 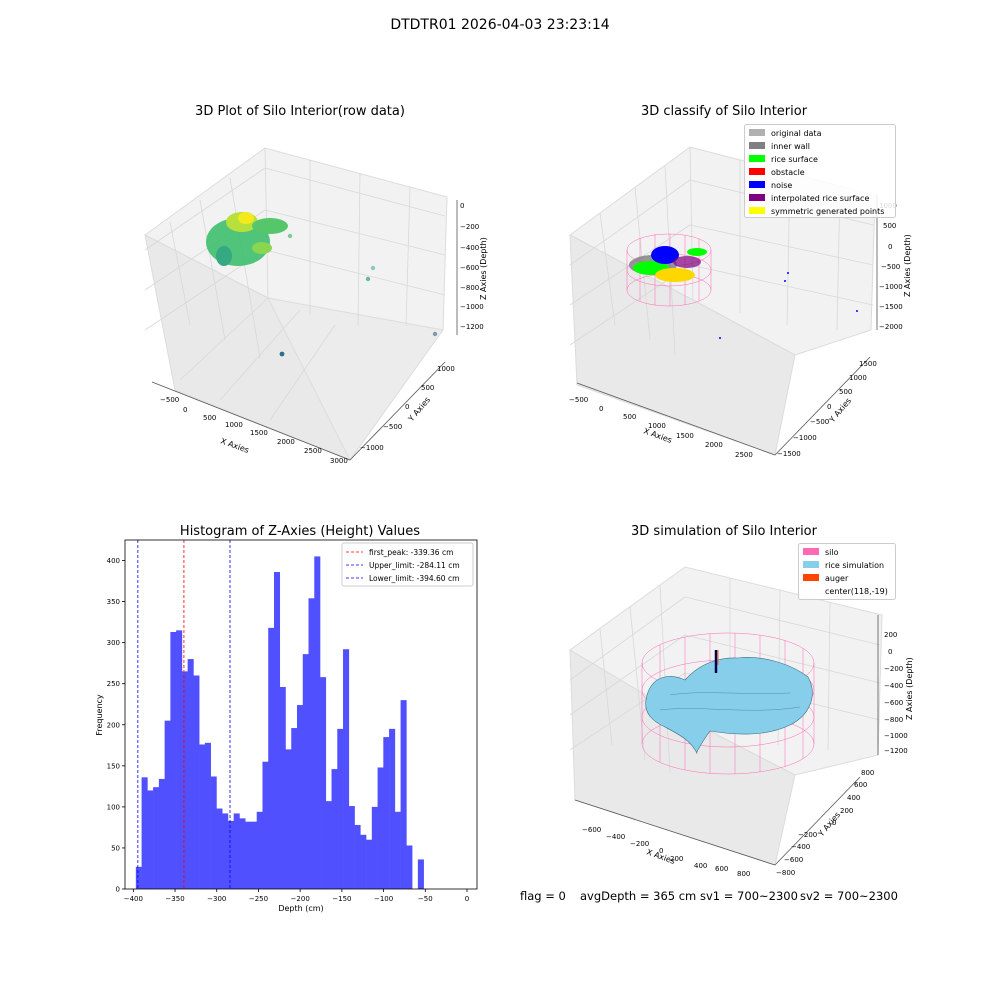 What do you see at coordinates (661, 851) in the screenshot?
I see `sim-xtick-3: 0` at bounding box center [661, 851].